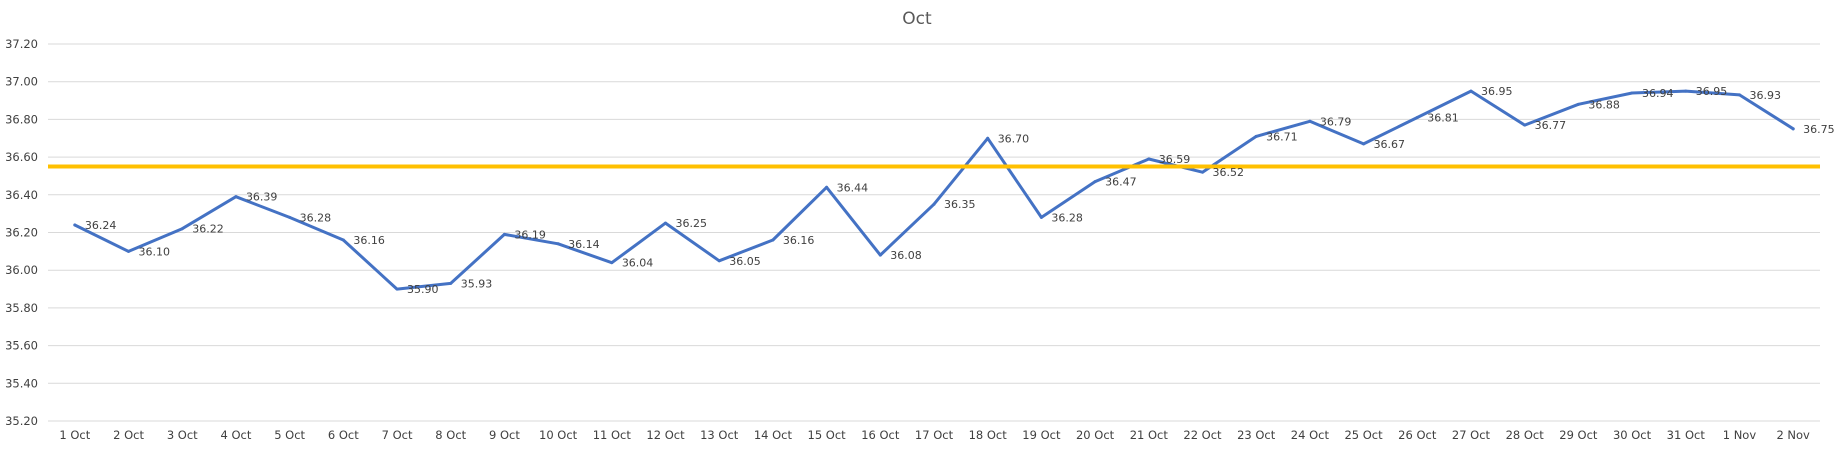  I want to click on x-tick-label: 1 Nov, so click(1740, 435).